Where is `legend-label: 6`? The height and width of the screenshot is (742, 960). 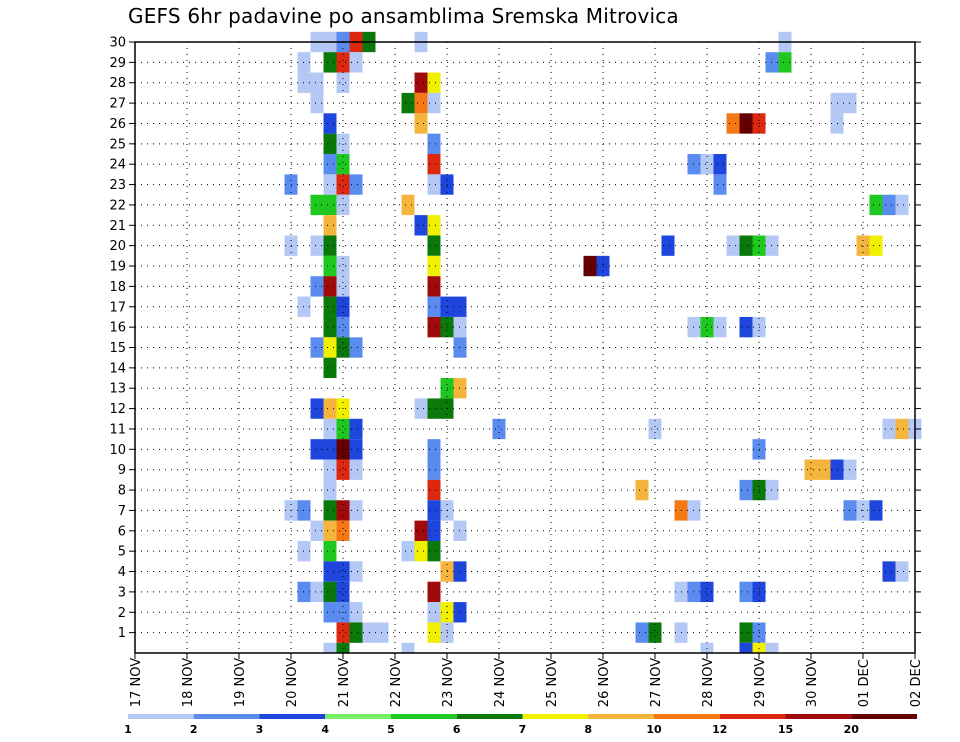
legend-label: 6 is located at coordinates (457, 729).